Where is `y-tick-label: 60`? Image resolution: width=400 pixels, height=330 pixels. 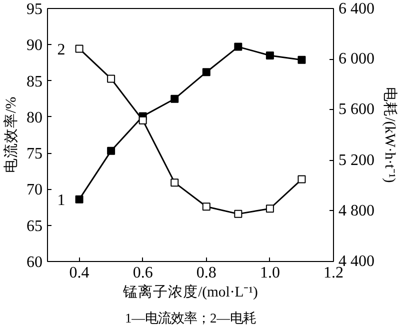
y-tick-label: 60 is located at coordinates (34, 262).